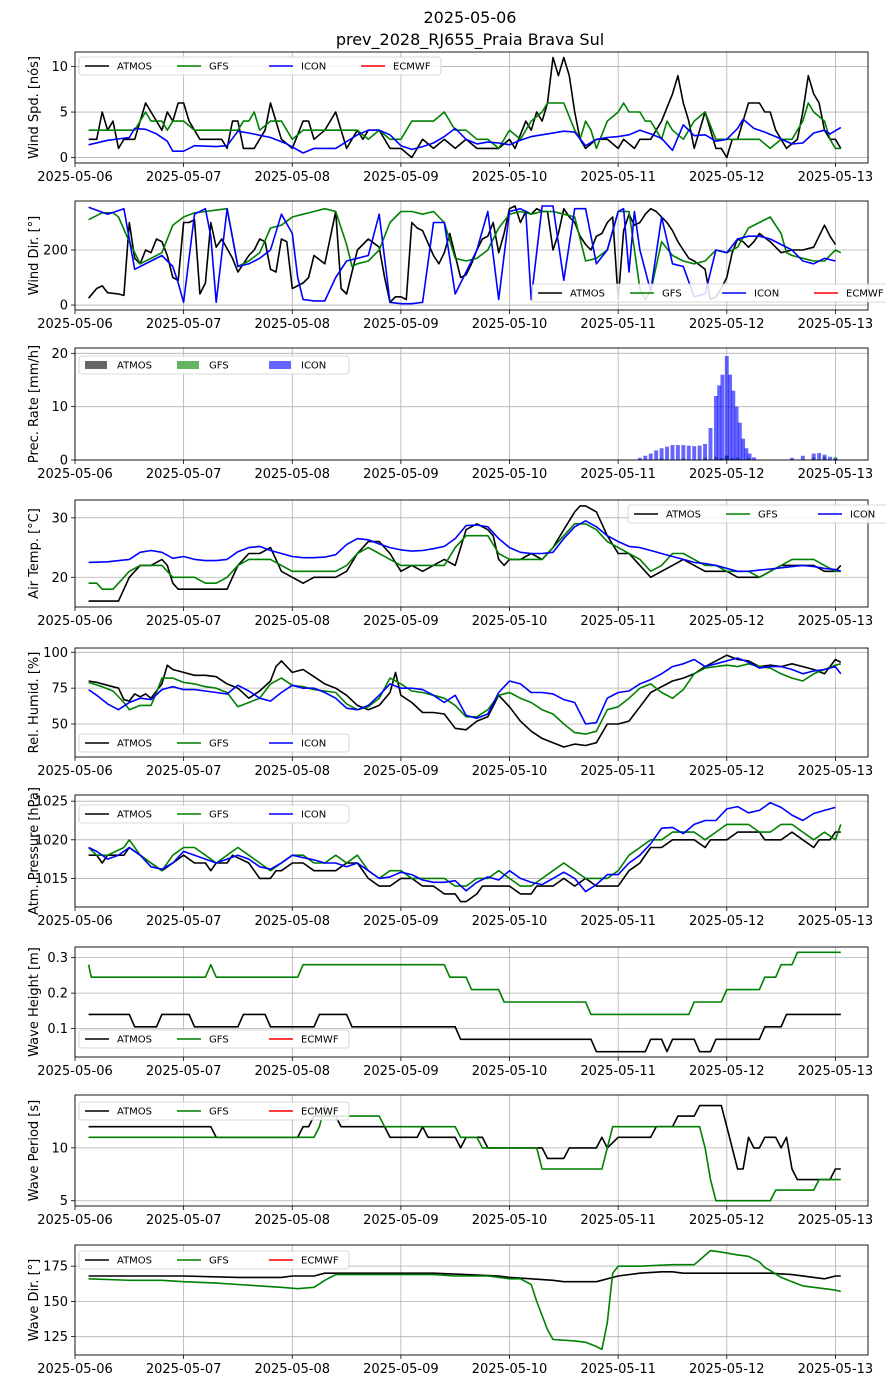 The width and height of the screenshot is (886, 1389). What do you see at coordinates (34, 404) in the screenshot?
I see `y-axis-label: Prec. Rate [mm/h]` at bounding box center [34, 404].